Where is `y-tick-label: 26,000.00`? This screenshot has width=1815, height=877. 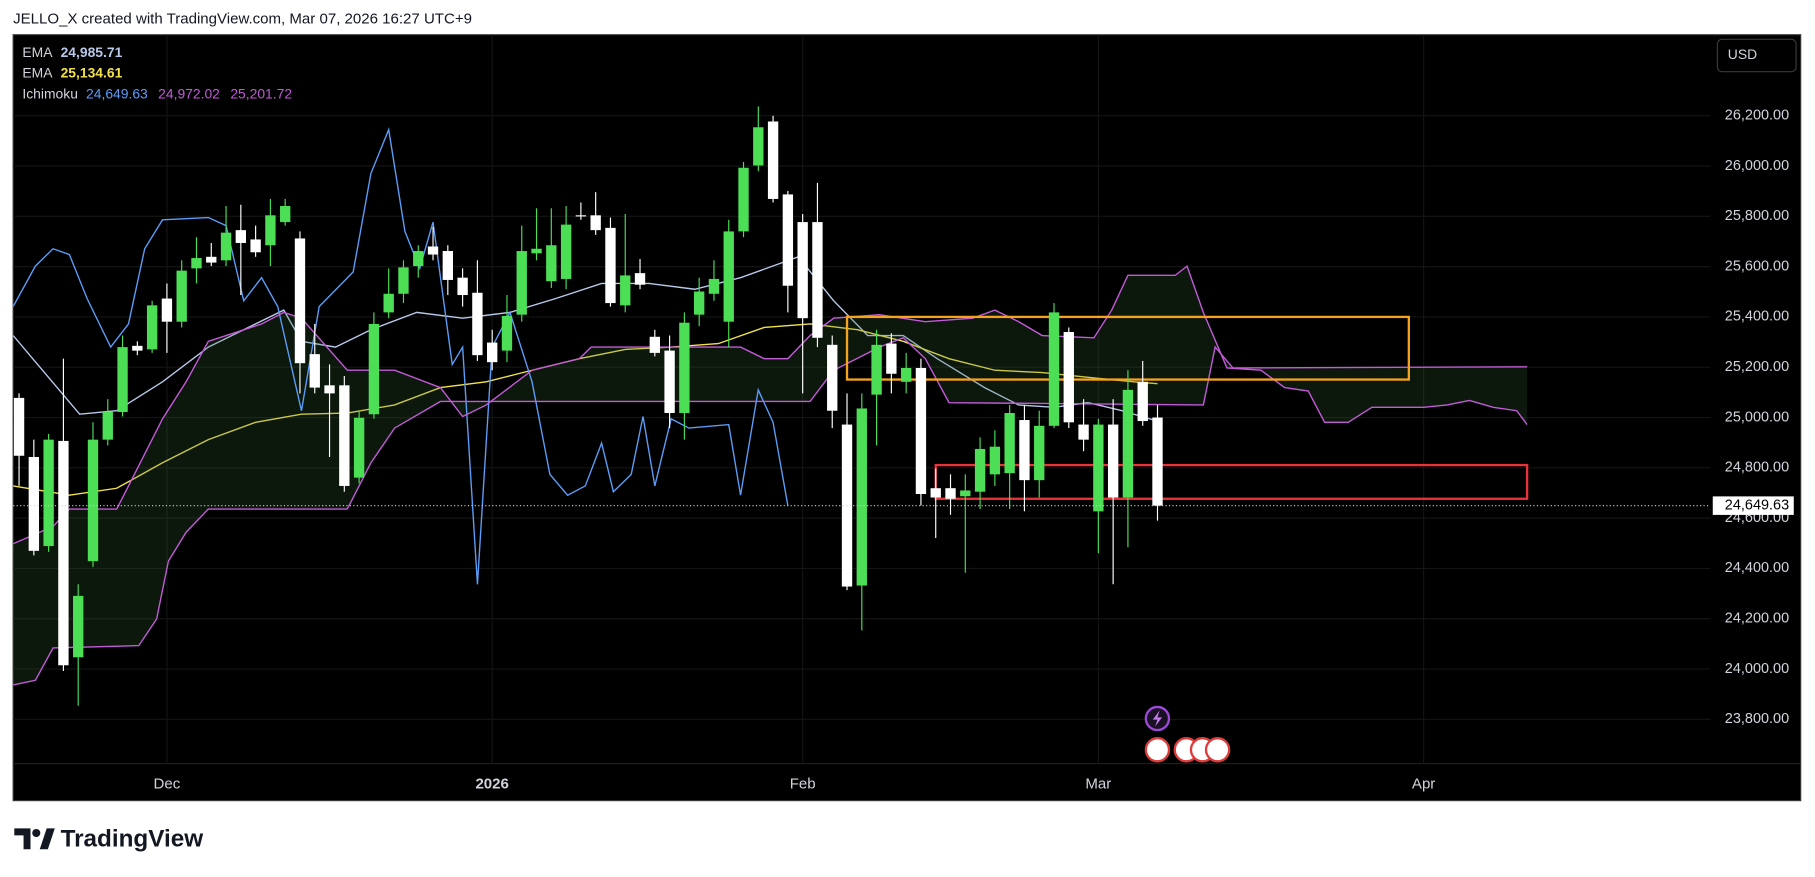 y-tick-label: 26,000.00 is located at coordinates (1757, 166).